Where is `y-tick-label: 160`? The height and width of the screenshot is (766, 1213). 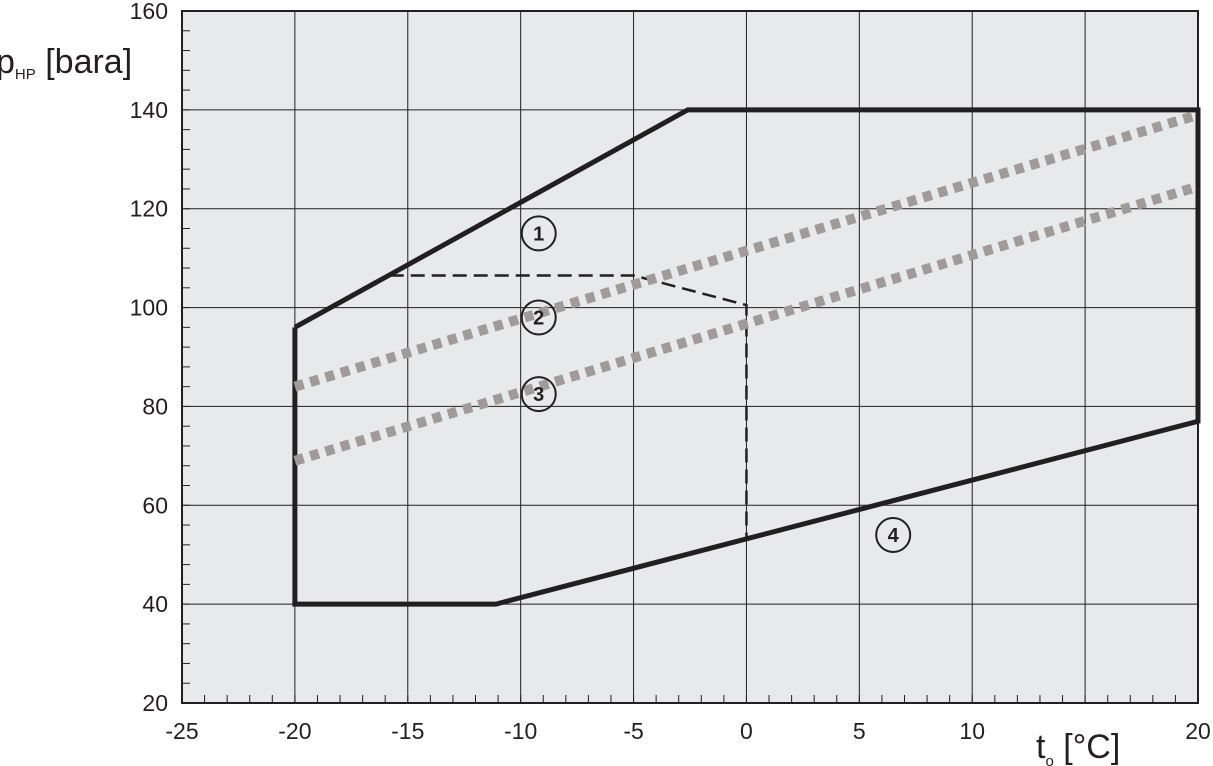
y-tick-label: 160 is located at coordinates (149, 12).